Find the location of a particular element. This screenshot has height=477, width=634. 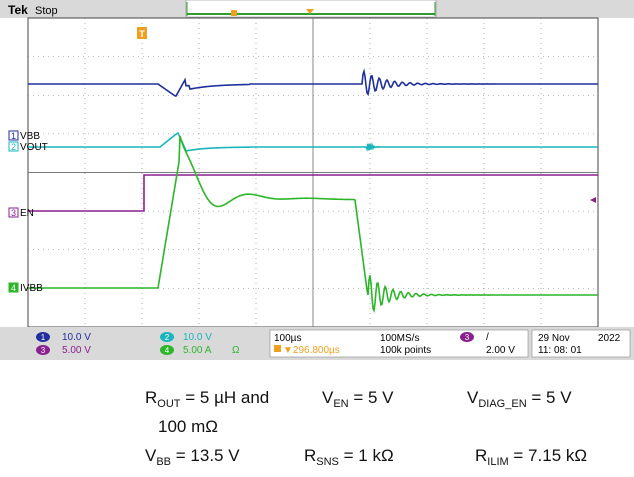

ch1-marker: 1 VBB is located at coordinates (24, 136).